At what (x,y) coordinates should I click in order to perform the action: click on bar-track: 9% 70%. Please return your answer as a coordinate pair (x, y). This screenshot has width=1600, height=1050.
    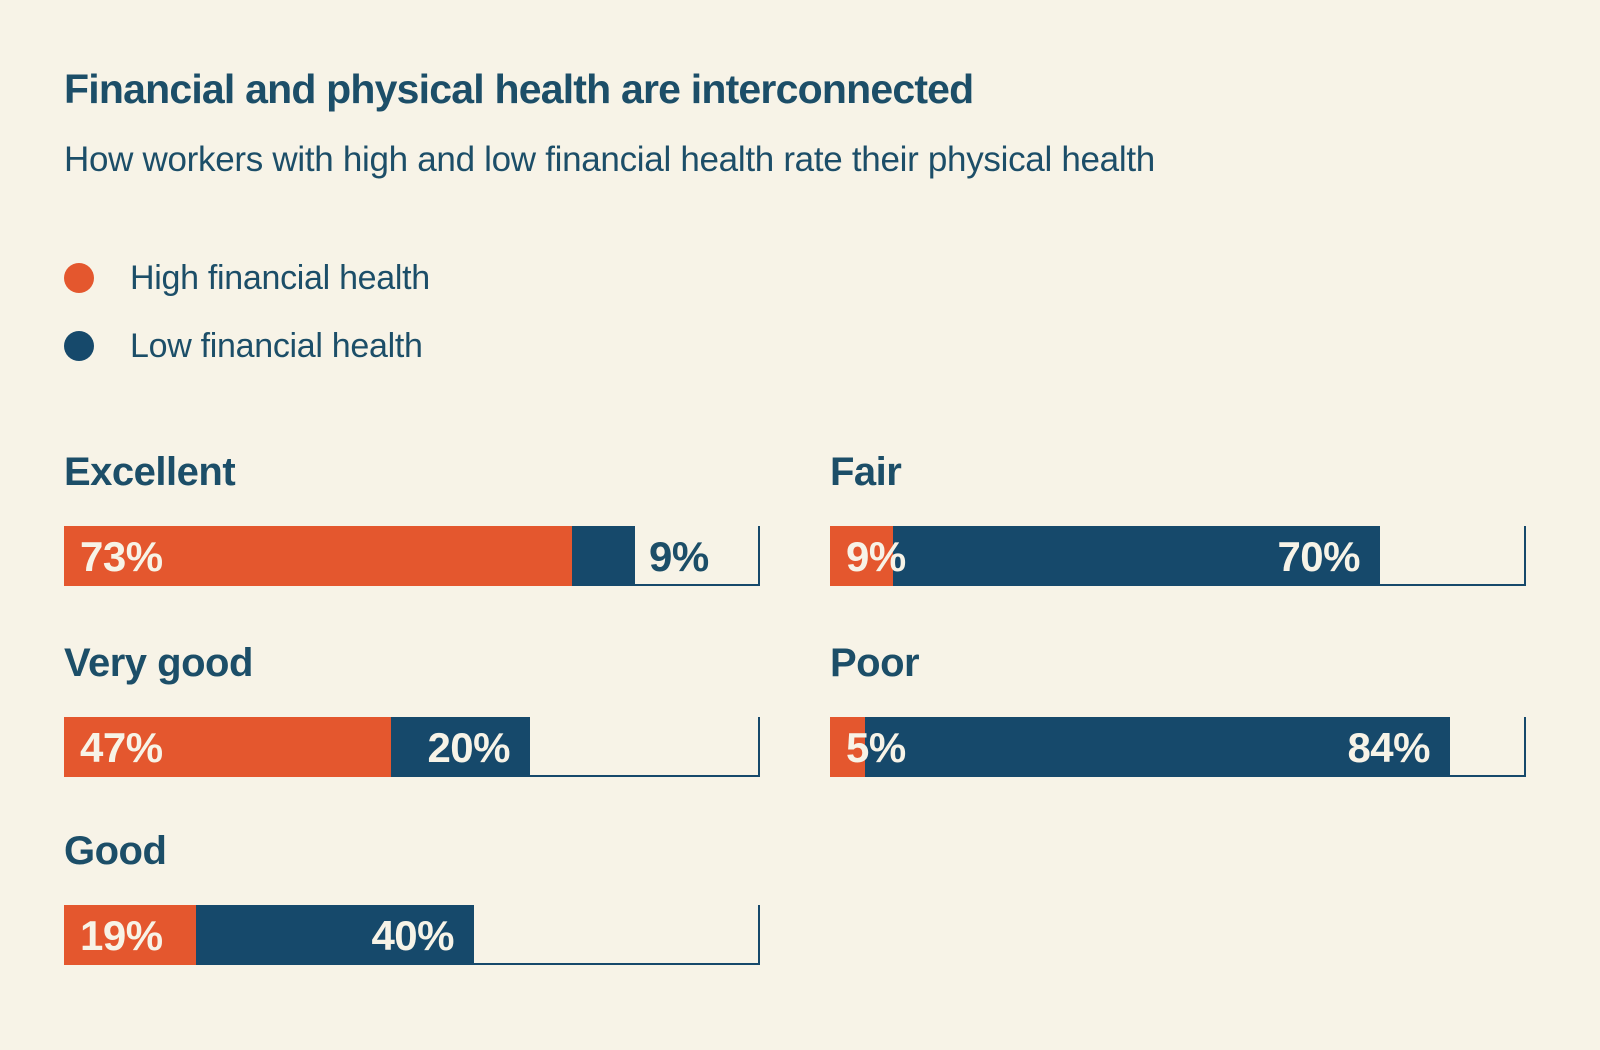
    Looking at the image, I should click on (1178, 556).